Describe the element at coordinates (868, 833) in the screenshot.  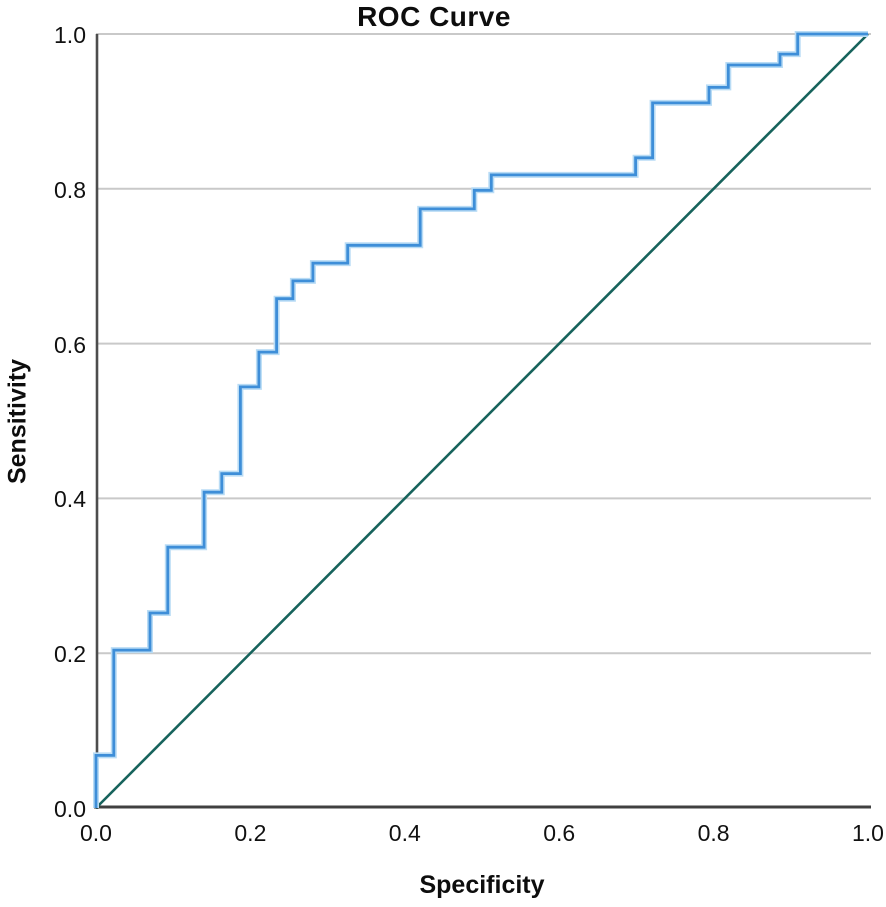
I see `x-tick-label: 1.0` at that location.